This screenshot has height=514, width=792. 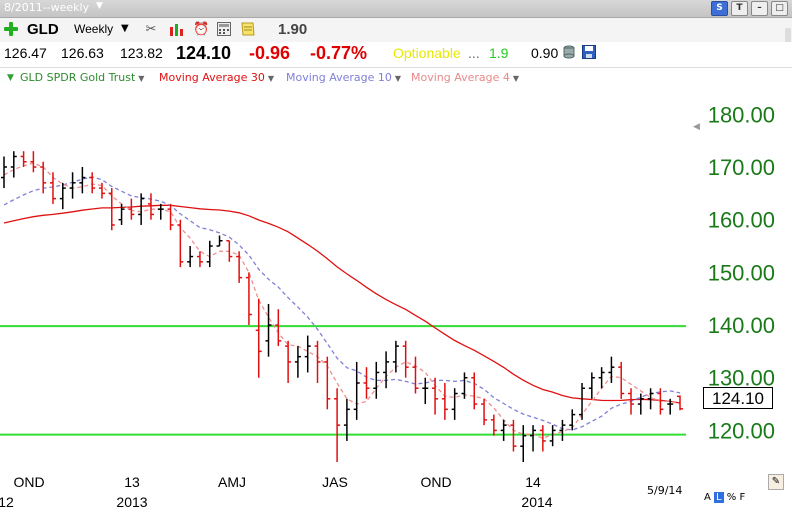 What do you see at coordinates (741, 167) in the screenshot?
I see `y-tick-label: 170.00` at bounding box center [741, 167].